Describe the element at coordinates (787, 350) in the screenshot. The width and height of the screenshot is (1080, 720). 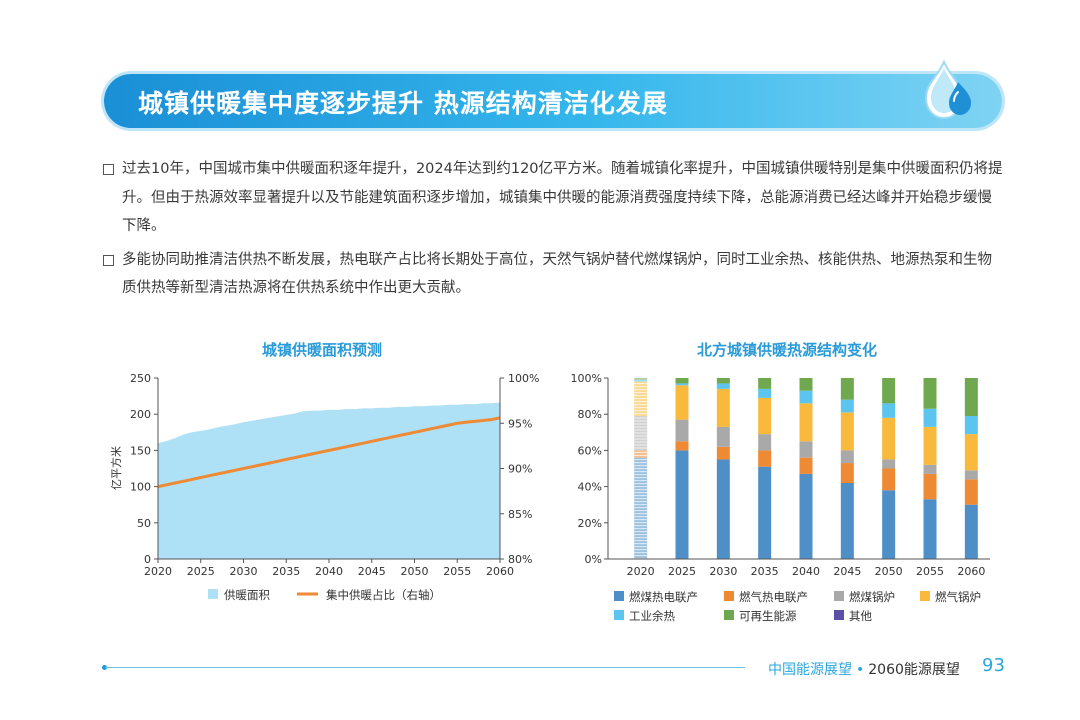
I see `chart-title-heat-source: 北方城镇供暖热源结构变化` at that location.